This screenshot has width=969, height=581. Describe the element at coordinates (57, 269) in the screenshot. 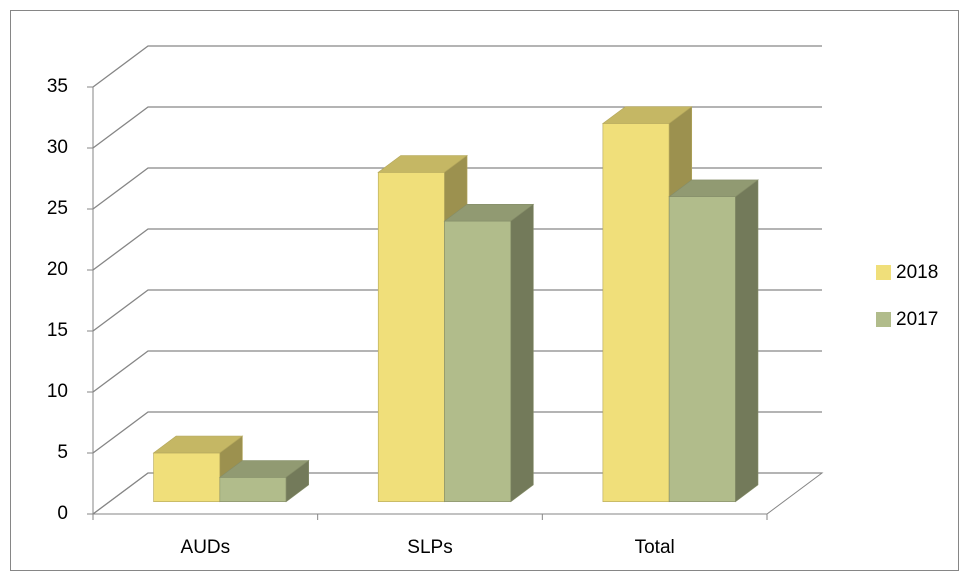

I see `y-tick-label: 20` at that location.